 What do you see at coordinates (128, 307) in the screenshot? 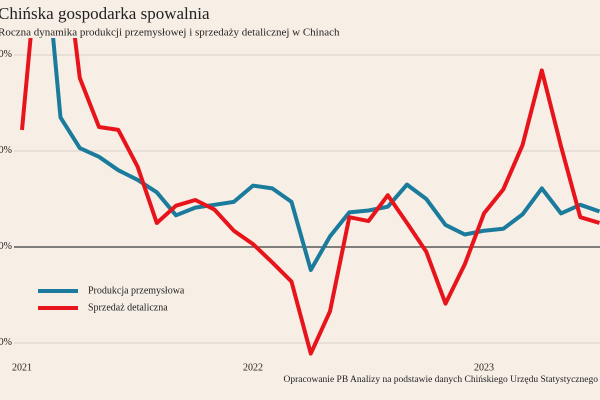
I see `legend-label: Sprzedaż detaliczna` at bounding box center [128, 307].